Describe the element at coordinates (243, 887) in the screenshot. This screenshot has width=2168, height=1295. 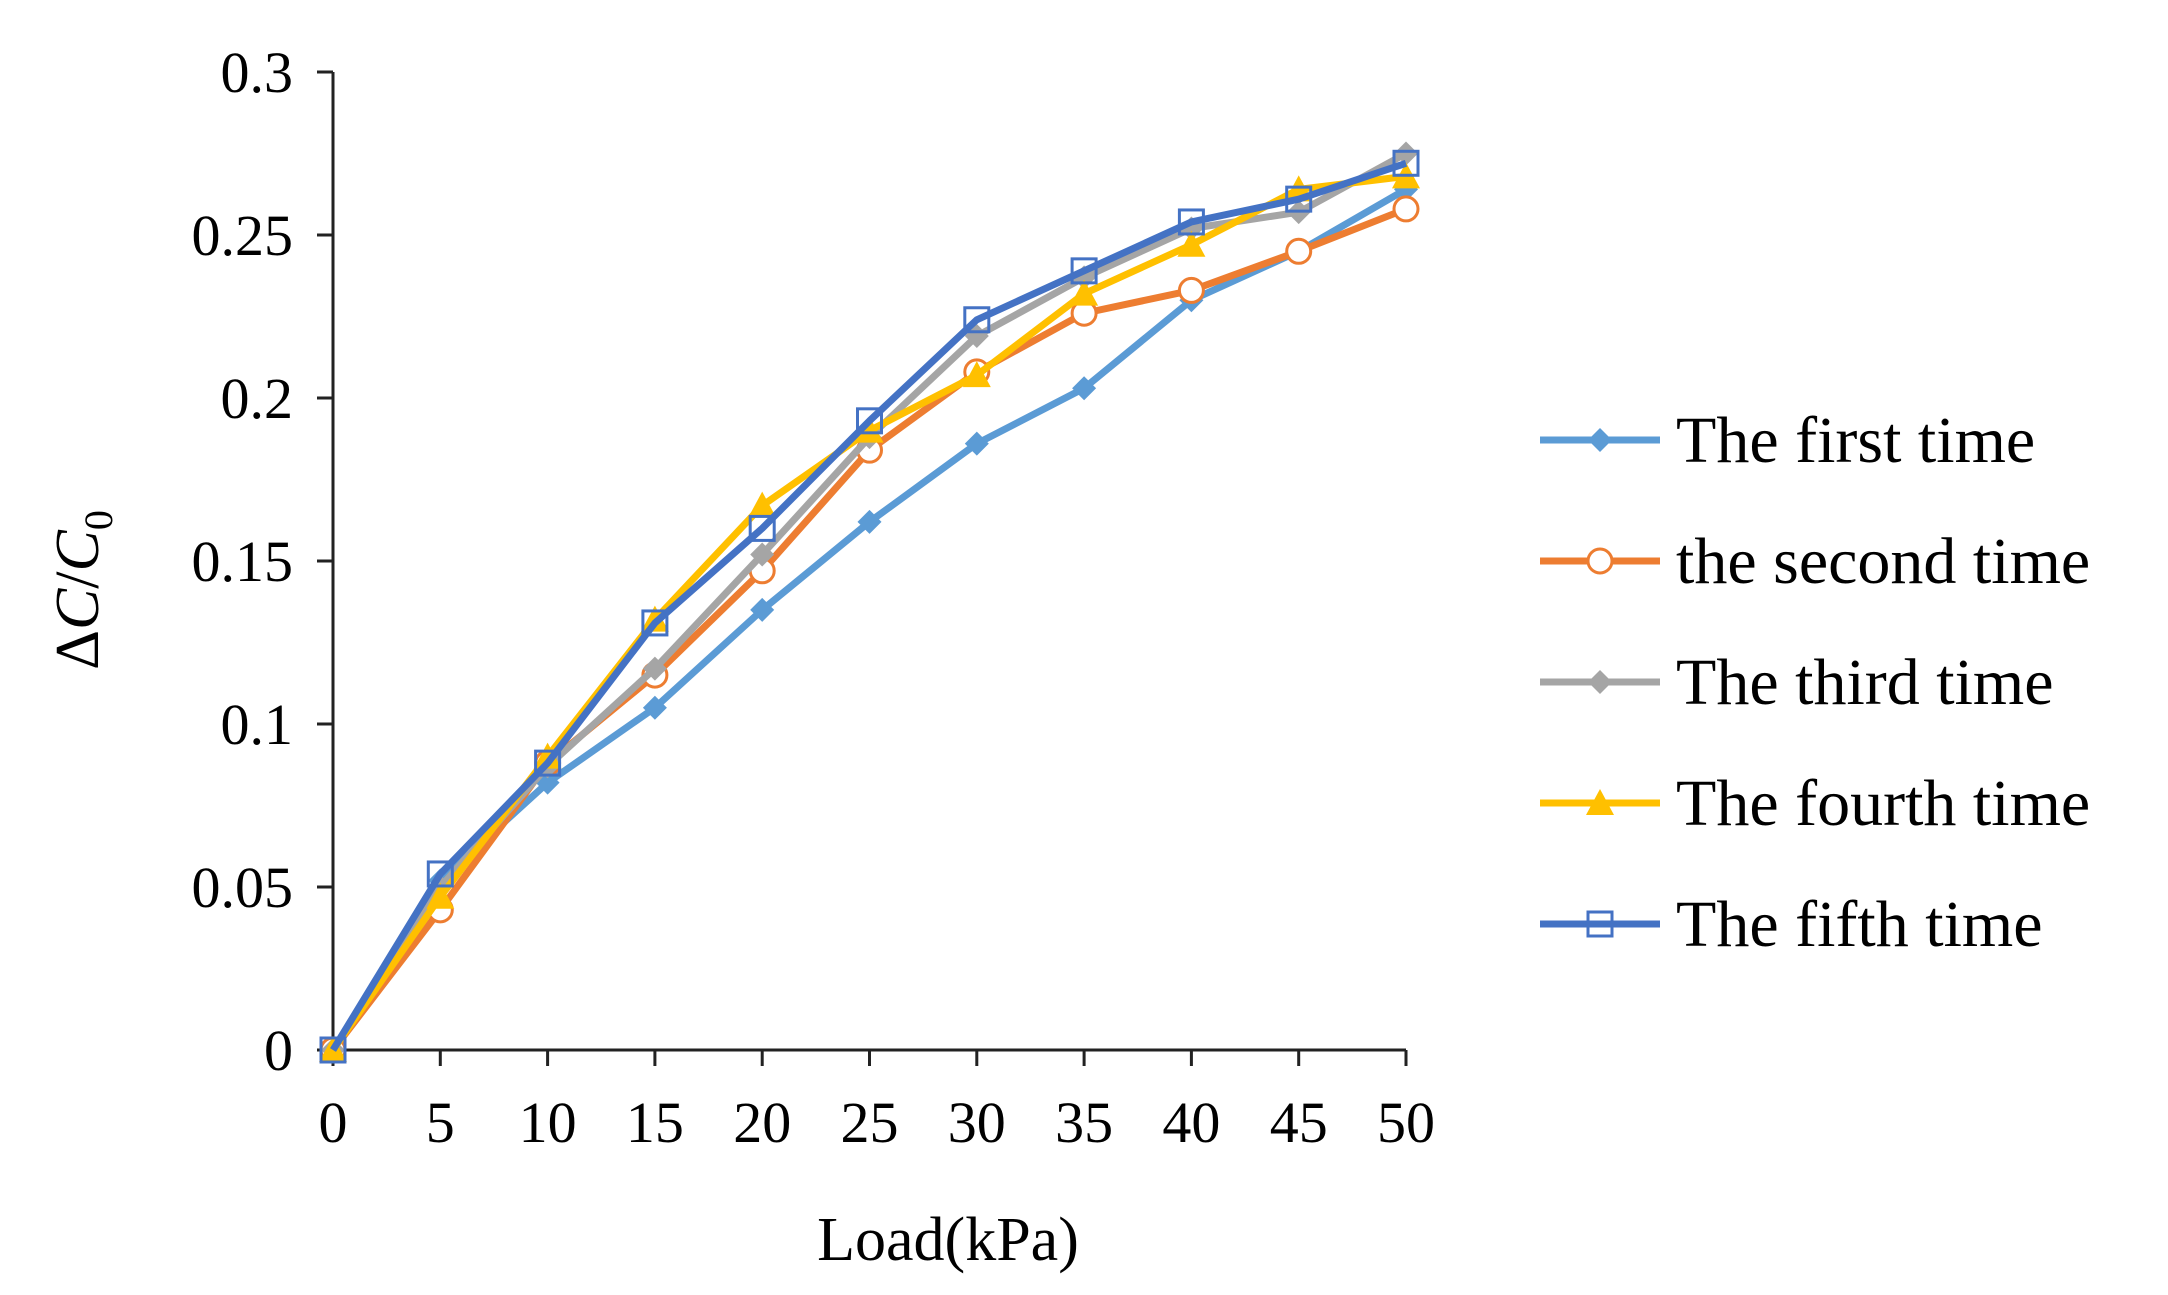
I see `y-tick-label: 0.05` at that location.